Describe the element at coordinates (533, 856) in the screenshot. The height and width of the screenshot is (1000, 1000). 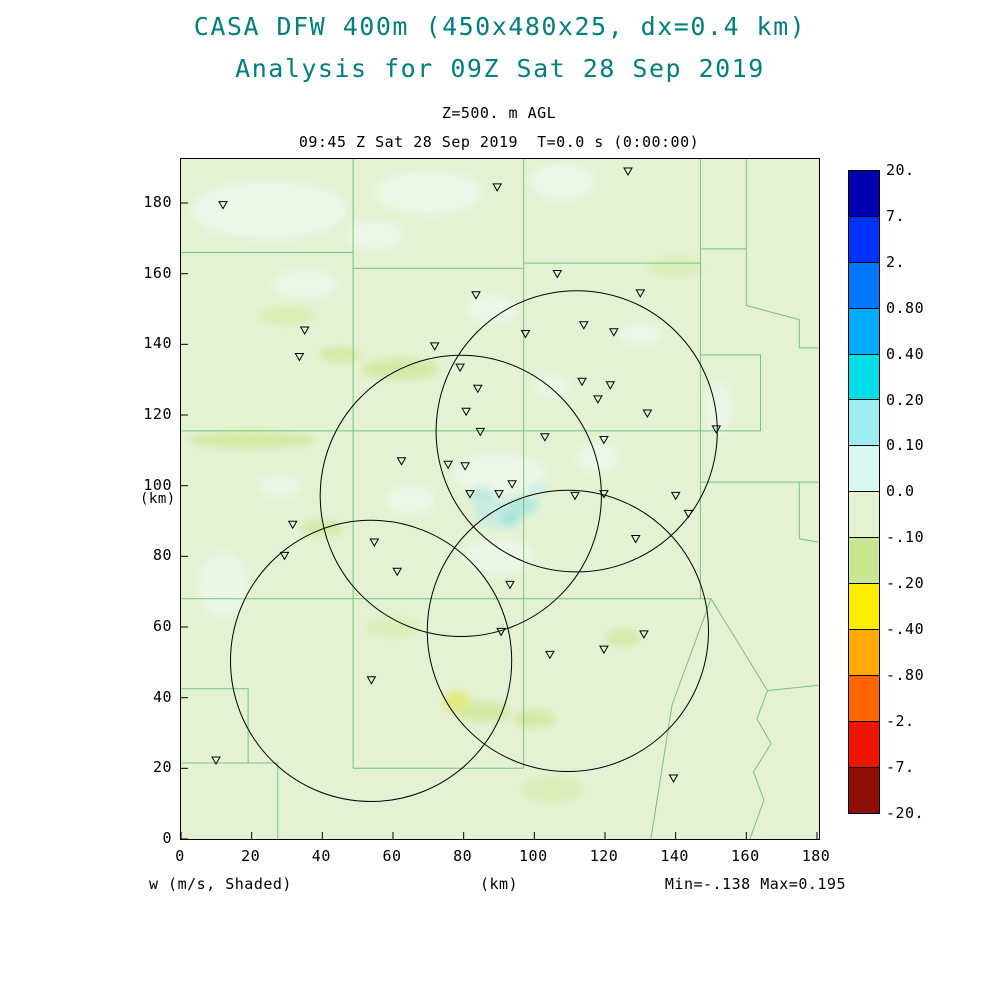
I see `x-tick-label: 100` at that location.